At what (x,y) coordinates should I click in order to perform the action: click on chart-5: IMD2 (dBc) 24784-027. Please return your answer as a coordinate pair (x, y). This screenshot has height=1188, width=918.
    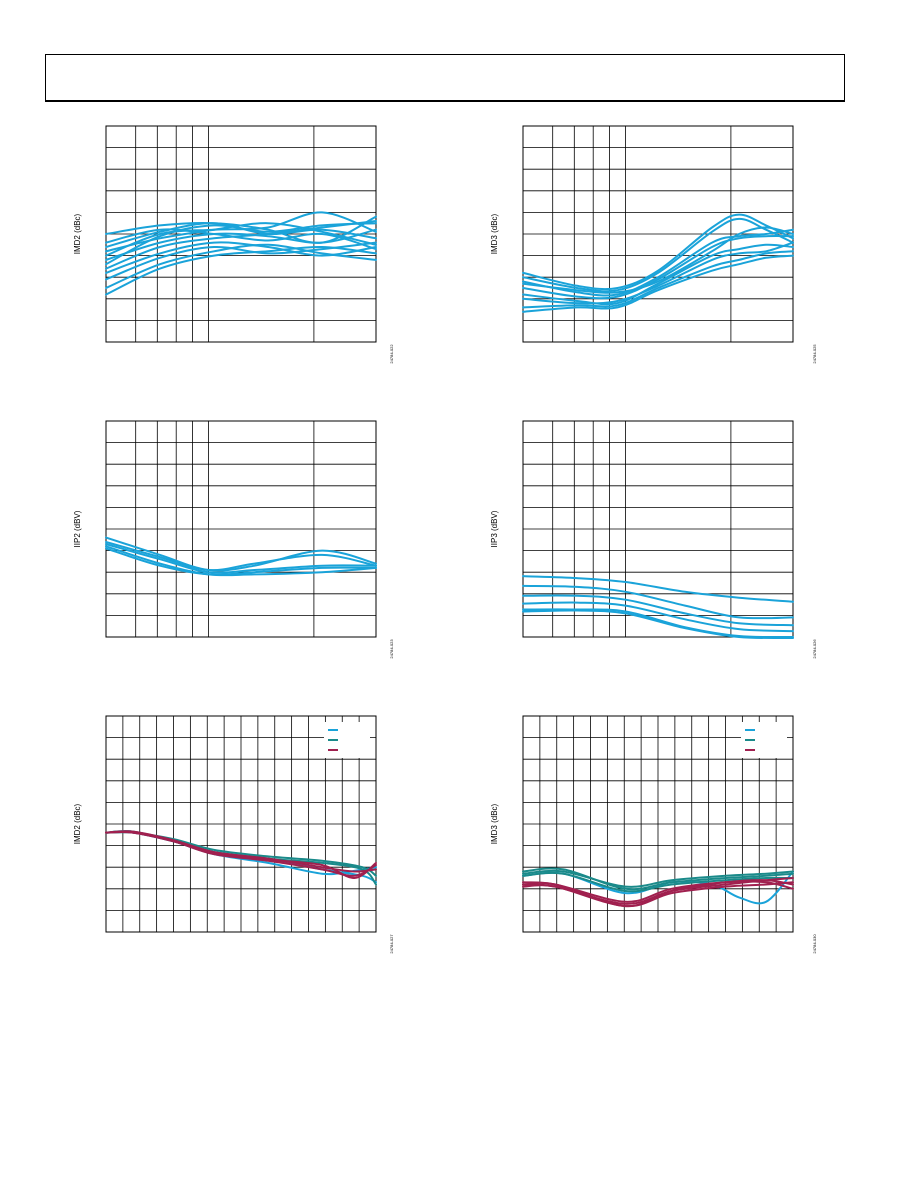
    Looking at the image, I should click on (233, 834).